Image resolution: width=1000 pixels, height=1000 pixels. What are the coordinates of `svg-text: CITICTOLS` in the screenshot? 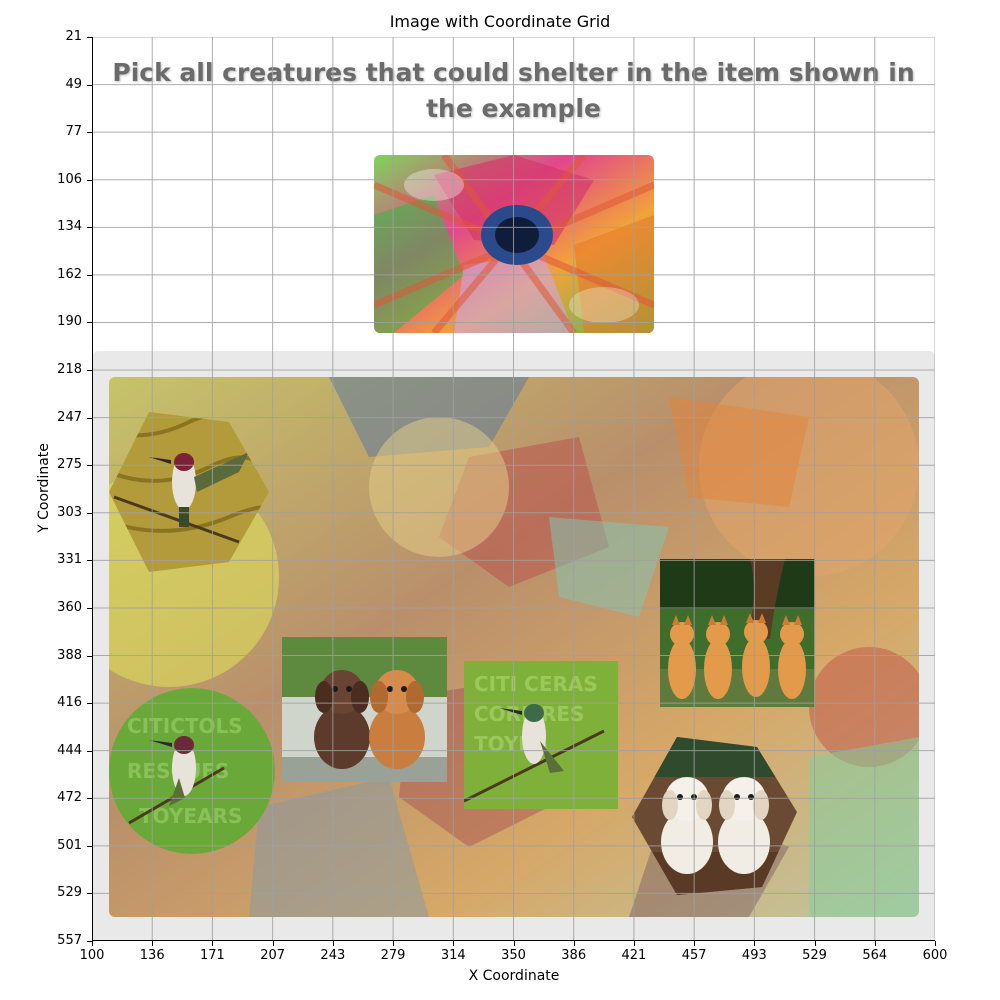 It's located at (185, 726).